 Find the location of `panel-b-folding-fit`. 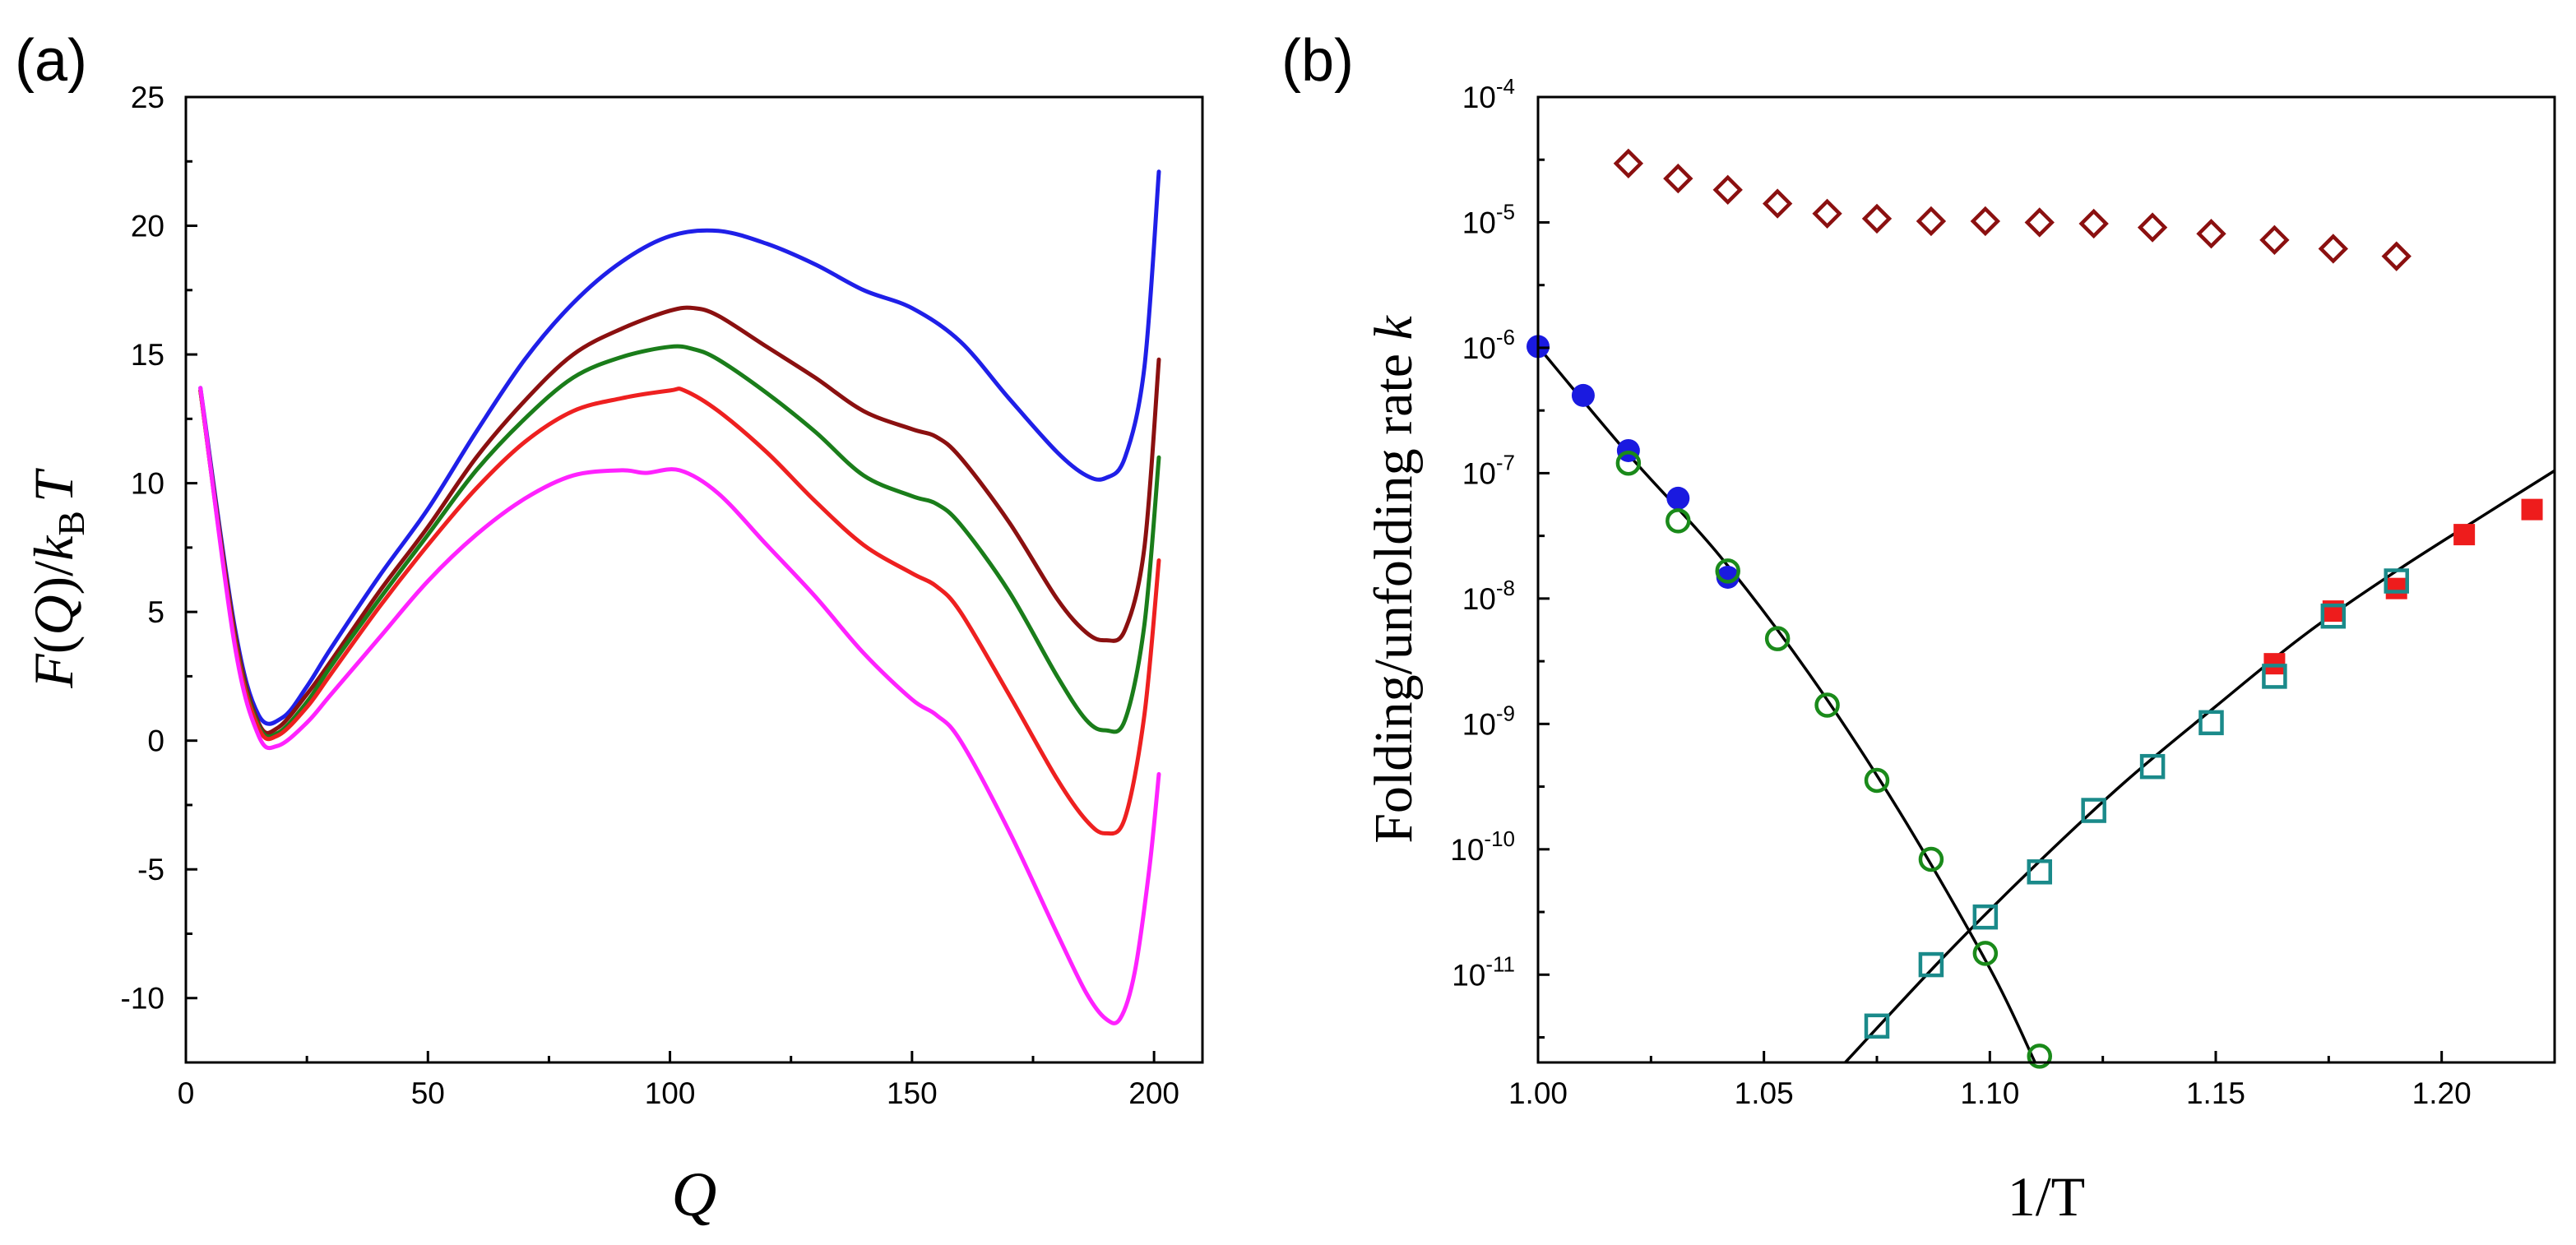

panel-b-folding-fit is located at coordinates (1787, 703).